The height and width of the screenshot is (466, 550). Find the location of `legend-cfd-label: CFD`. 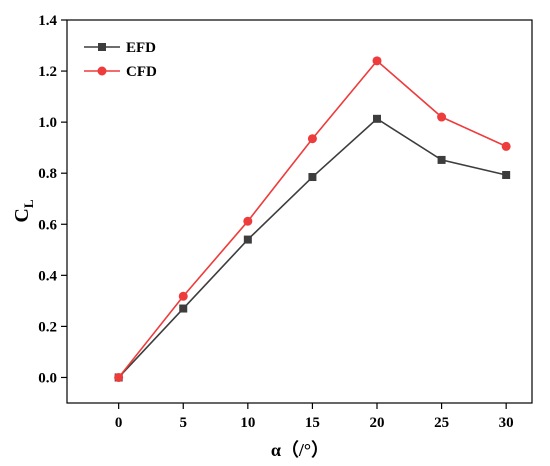

legend-cfd-label: CFD is located at coordinates (141, 72).